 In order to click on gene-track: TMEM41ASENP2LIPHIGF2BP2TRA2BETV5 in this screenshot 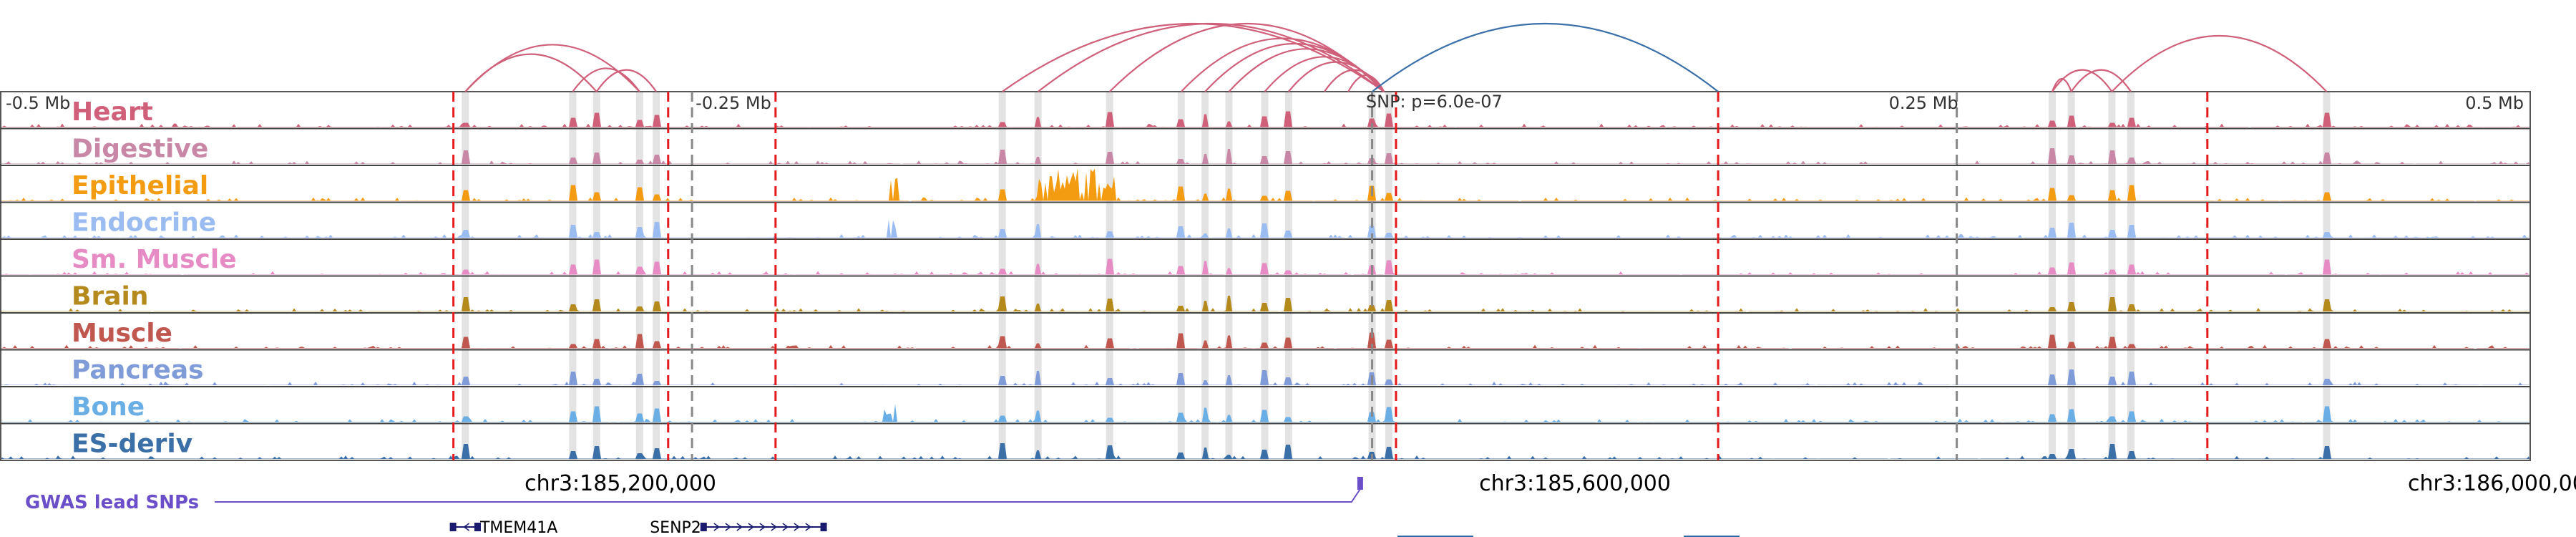, I will do `click(1094, 528)`.